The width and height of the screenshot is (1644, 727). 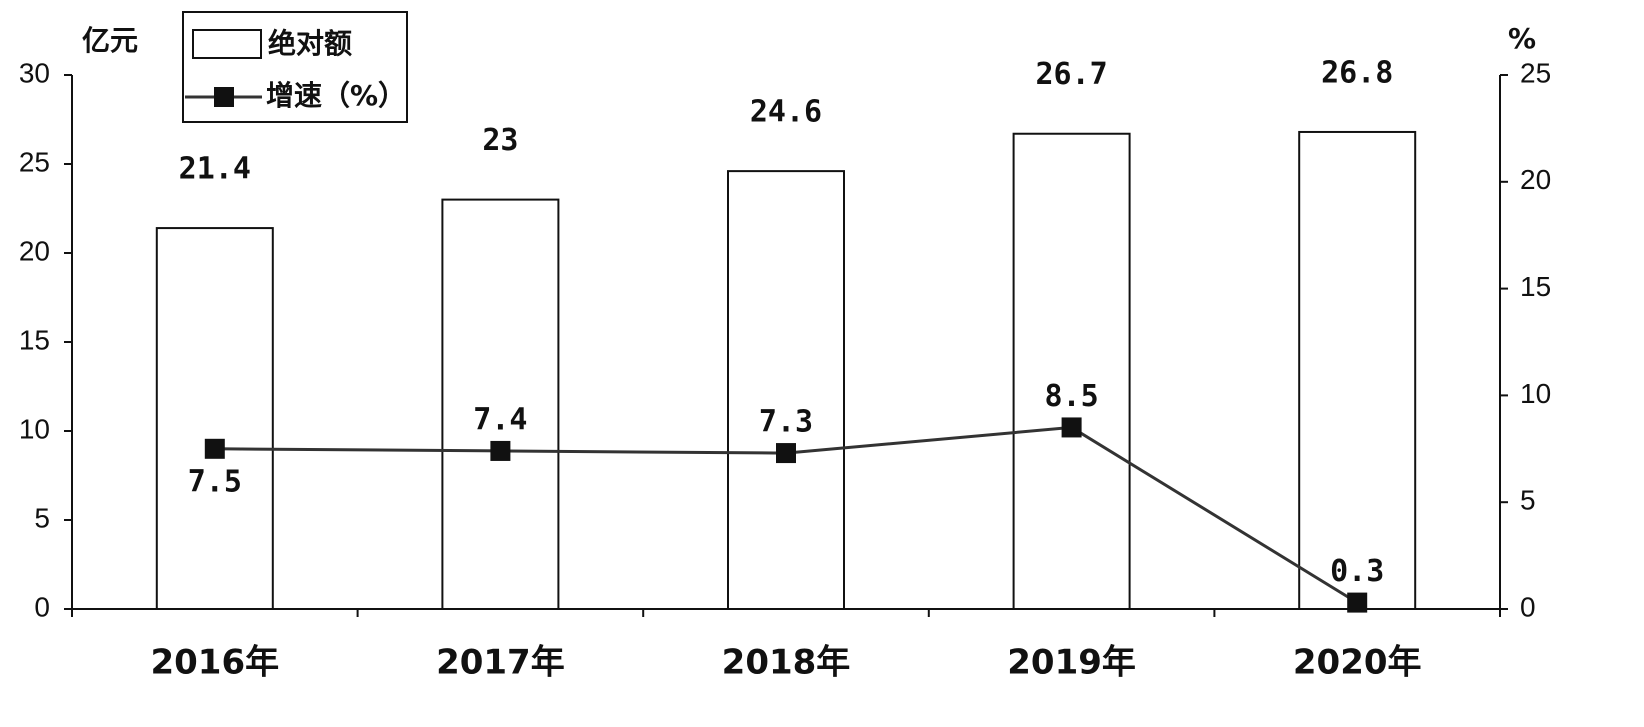 What do you see at coordinates (786, 663) in the screenshot?
I see `x-tick-label: 2018年` at bounding box center [786, 663].